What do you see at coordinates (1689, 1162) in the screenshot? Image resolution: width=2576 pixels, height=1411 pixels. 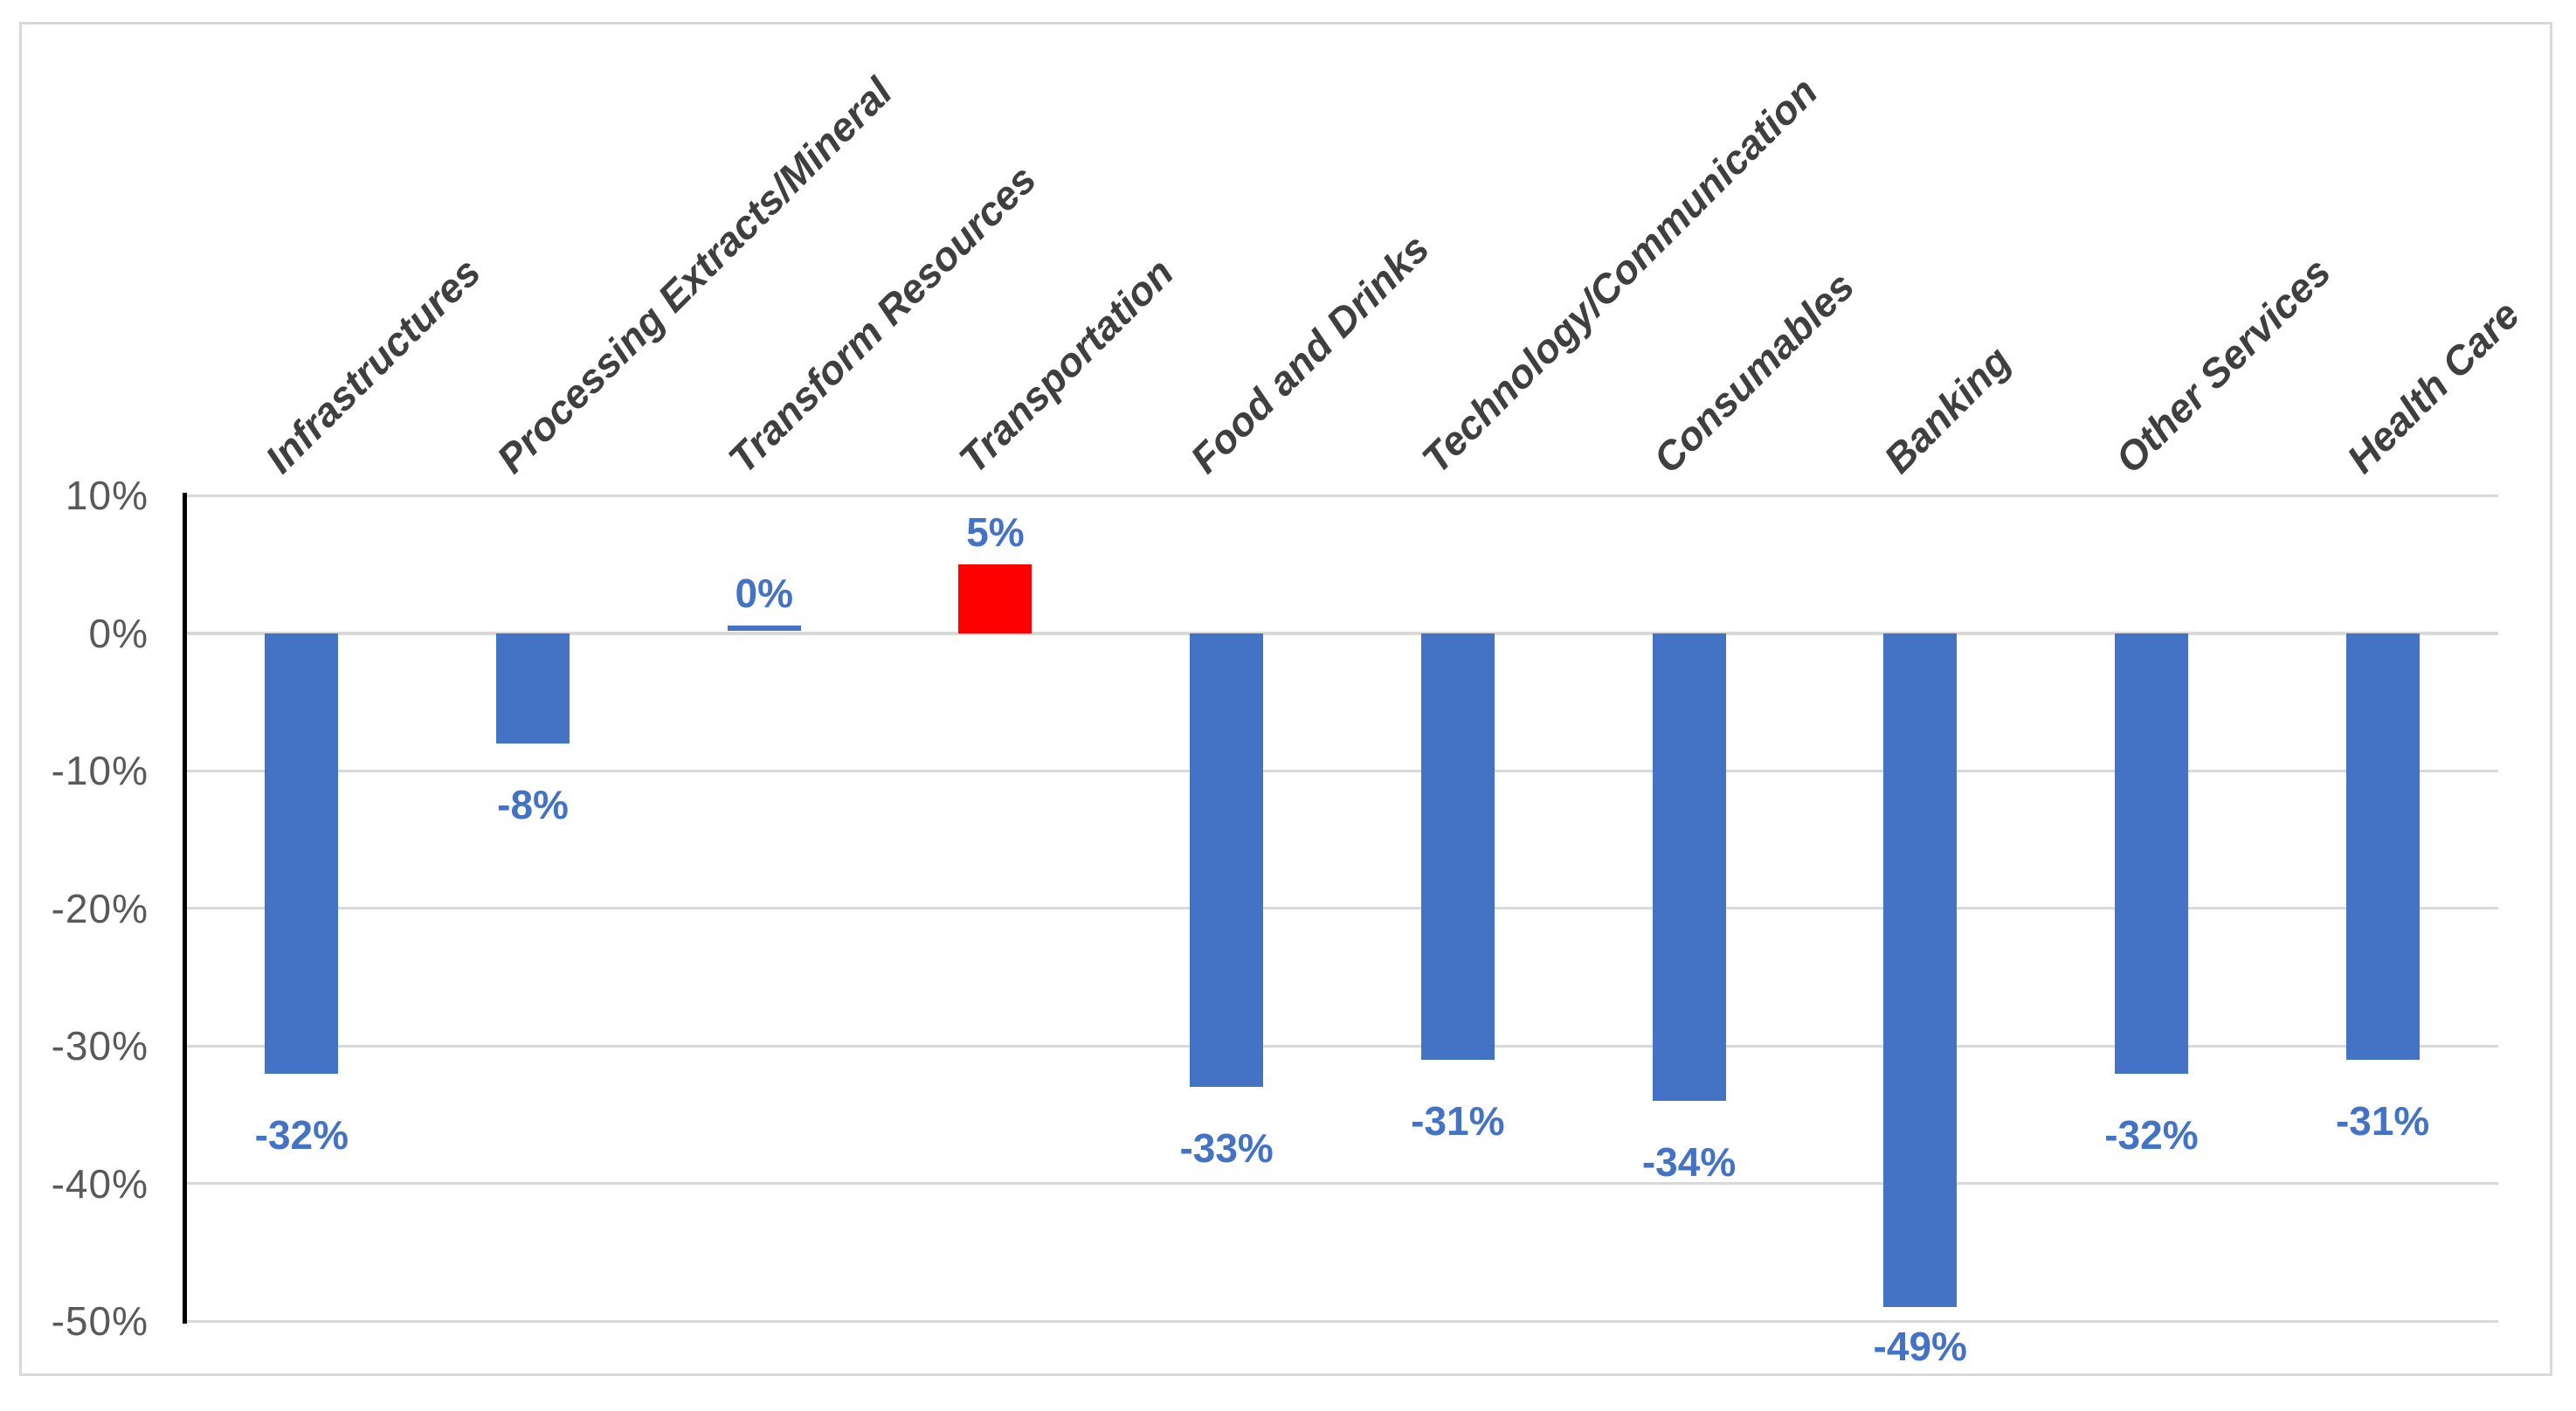 I see `value-label-consumables: -34%` at bounding box center [1689, 1162].